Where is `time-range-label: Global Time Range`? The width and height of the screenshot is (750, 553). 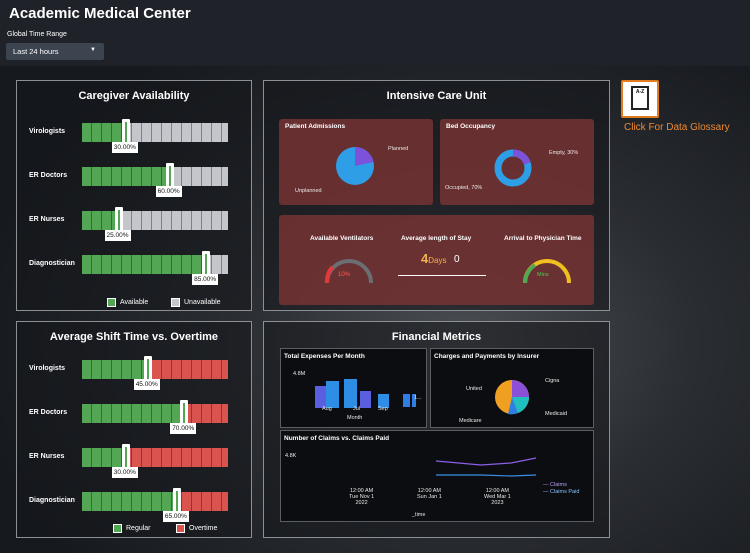 time-range-label: Global Time Range is located at coordinates (37, 34).